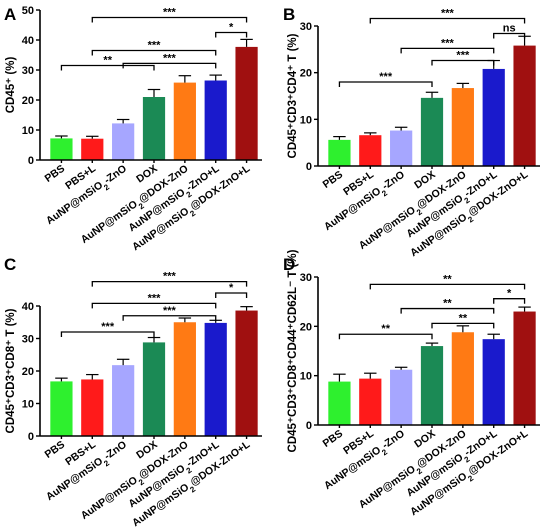 The image size is (546, 529). Describe the element at coordinates (306, 377) in the screenshot. I see `y-tick-label-D-10: 10` at that location.